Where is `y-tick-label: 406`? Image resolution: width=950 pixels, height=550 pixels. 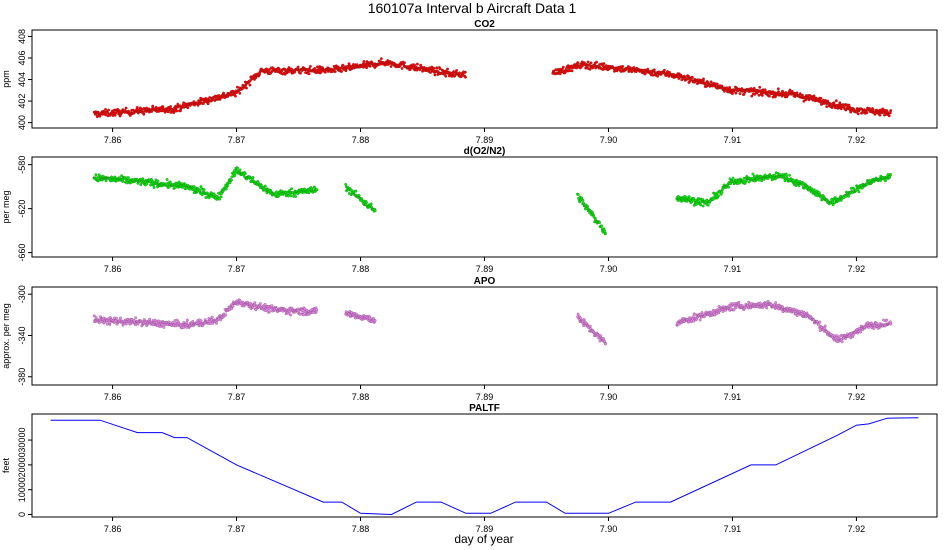 y-tick-label: 406 is located at coordinates (22, 57).